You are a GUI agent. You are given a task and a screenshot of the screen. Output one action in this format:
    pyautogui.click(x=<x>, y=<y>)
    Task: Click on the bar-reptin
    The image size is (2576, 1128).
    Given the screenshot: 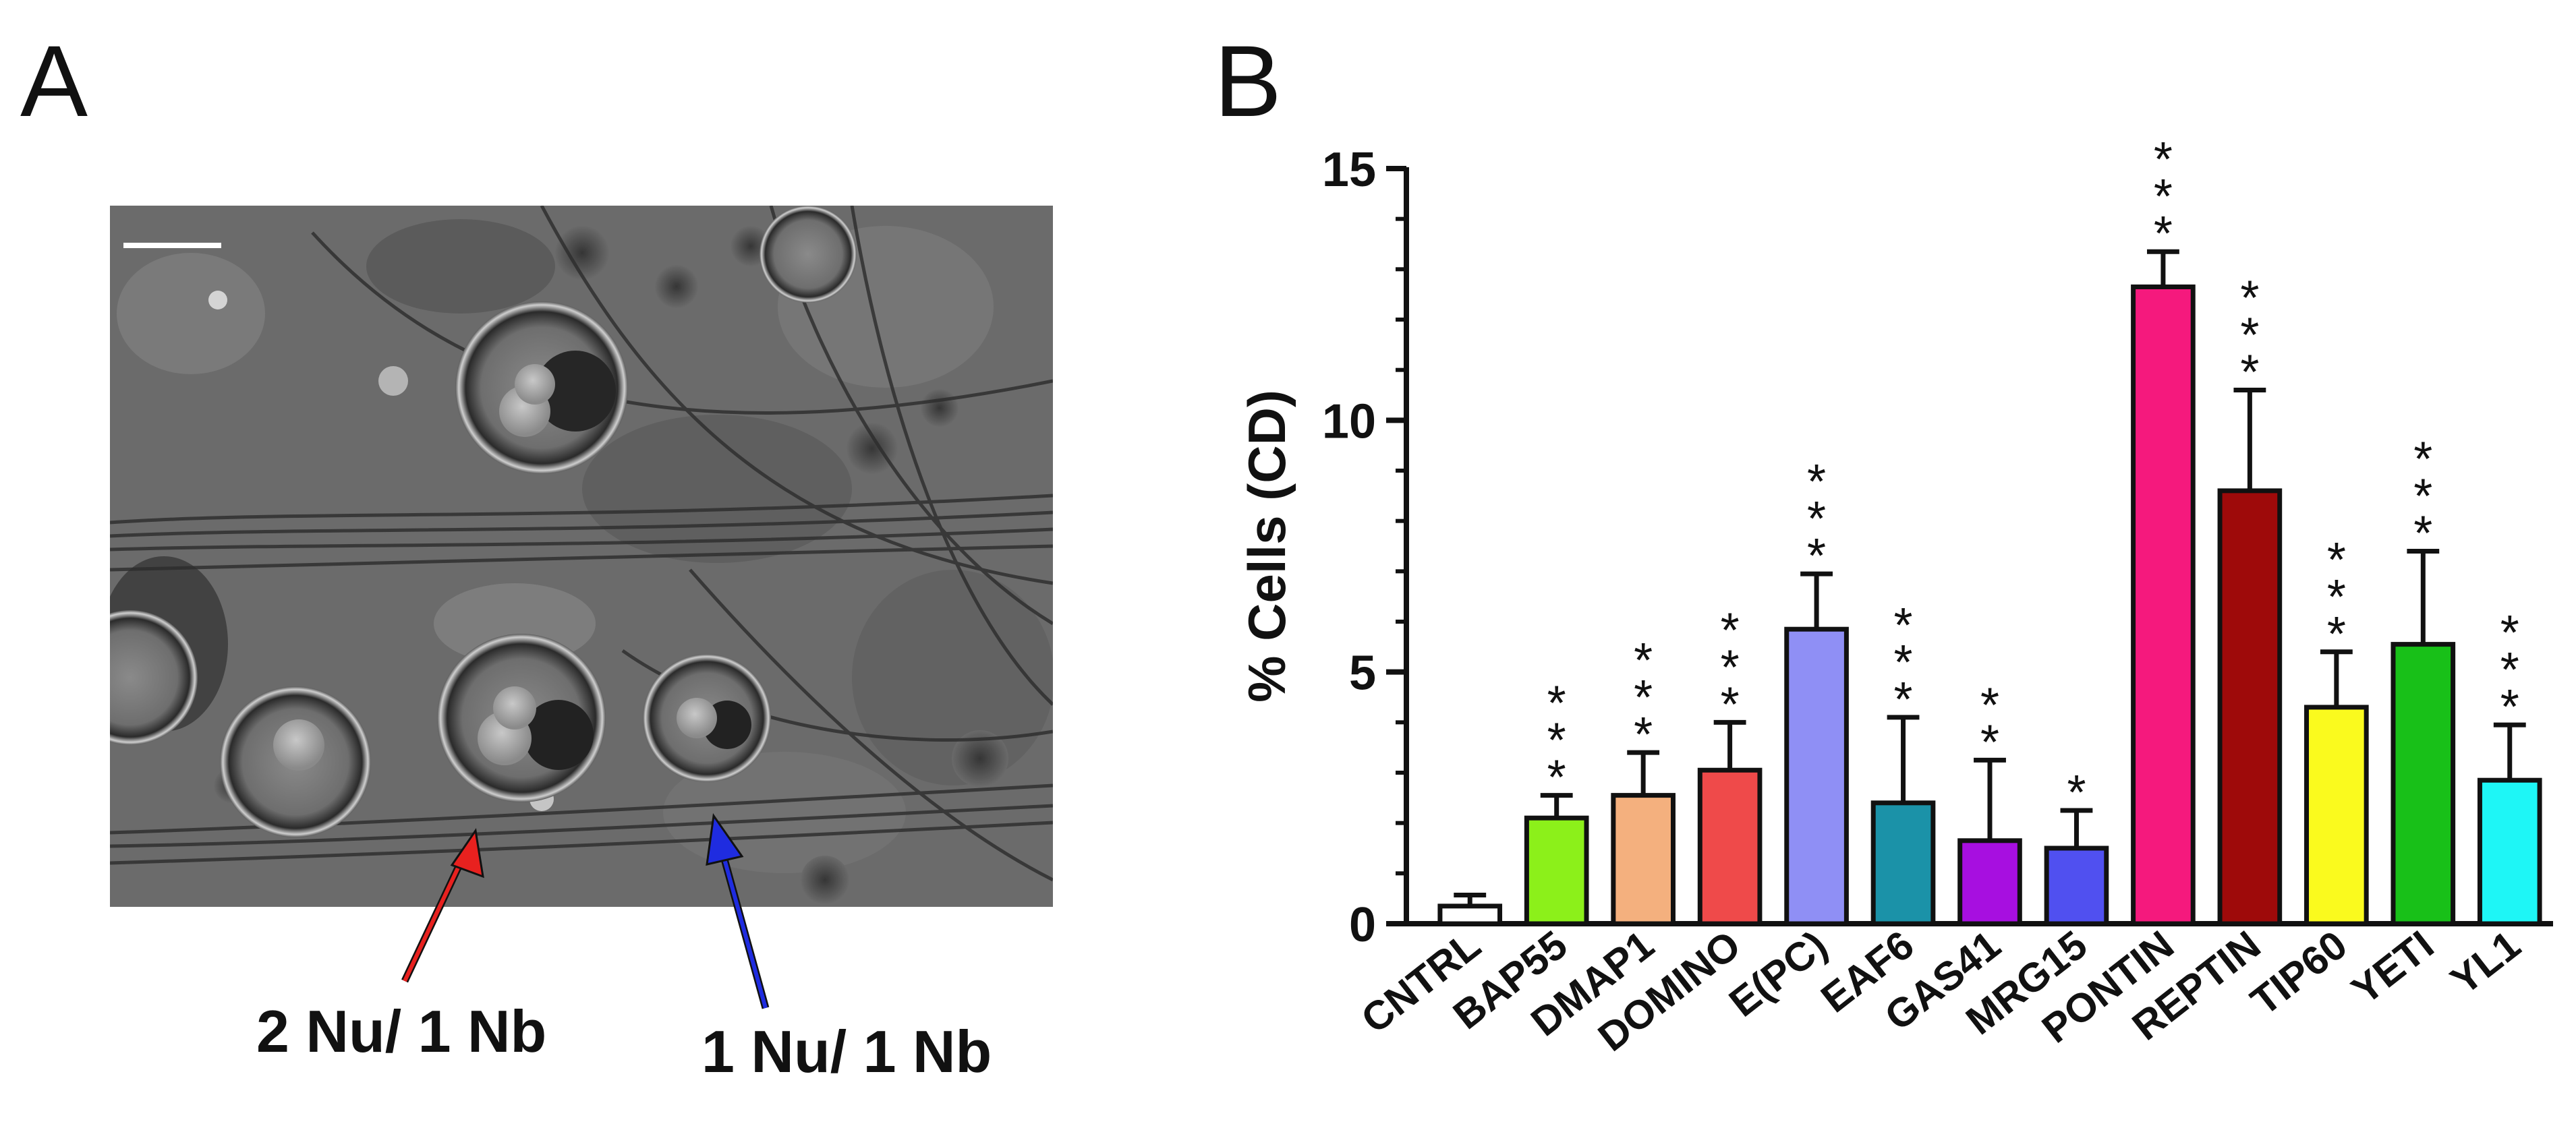 What is the action you would take?
    pyautogui.click(x=2250, y=707)
    